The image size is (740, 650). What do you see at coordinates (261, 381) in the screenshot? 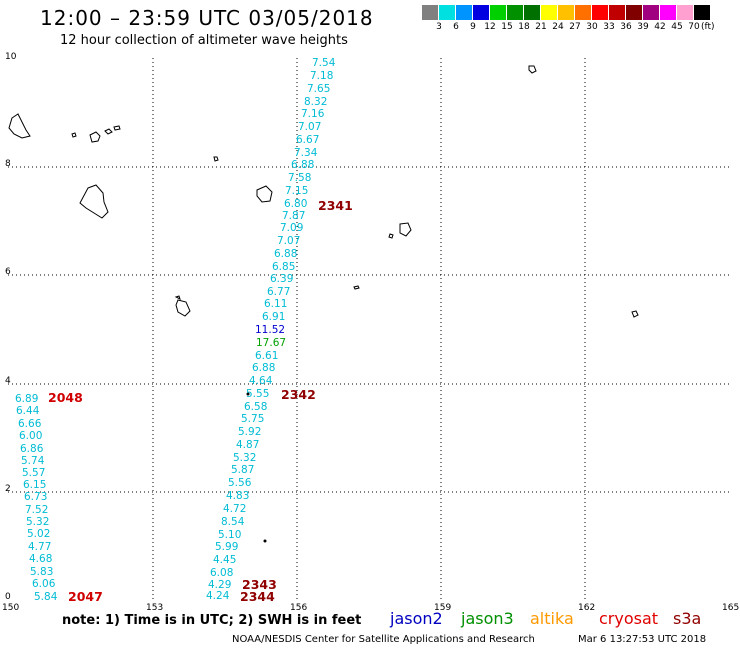
I see `wave-height-label: 4.64` at bounding box center [261, 381].